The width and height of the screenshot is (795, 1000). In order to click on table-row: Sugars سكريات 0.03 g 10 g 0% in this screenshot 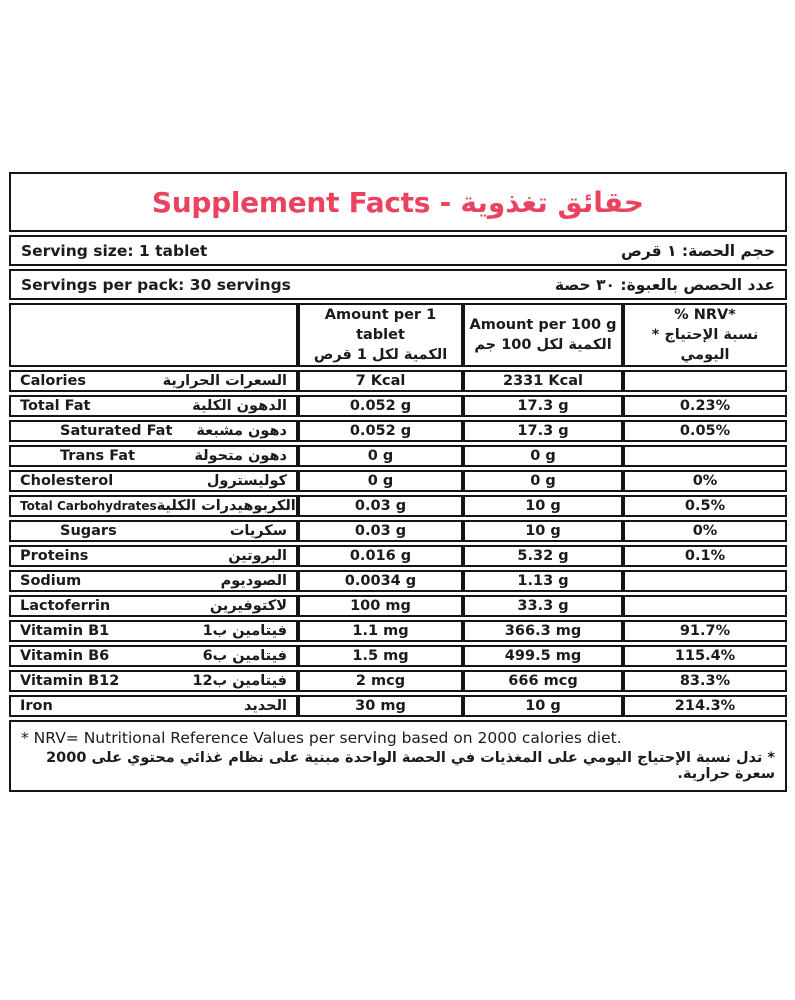, I will do `click(398, 531)`.